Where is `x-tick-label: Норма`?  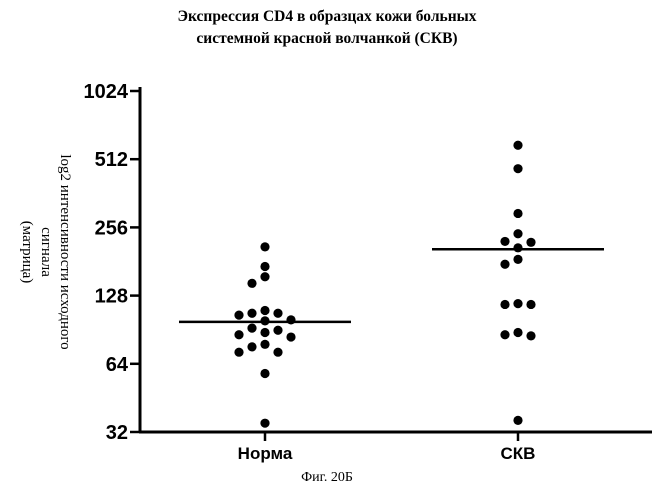 x-tick-label: Норма is located at coordinates (265, 453).